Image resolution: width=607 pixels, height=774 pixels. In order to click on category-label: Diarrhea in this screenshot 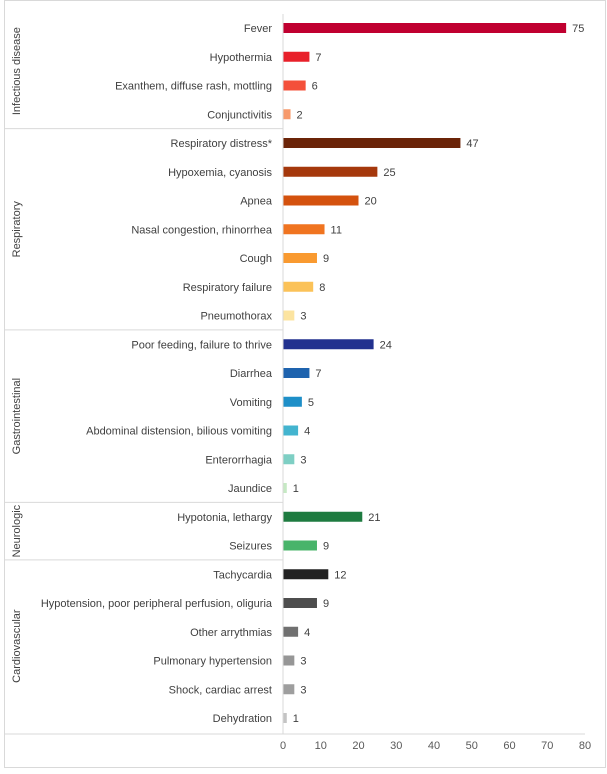, I will do `click(251, 374)`.